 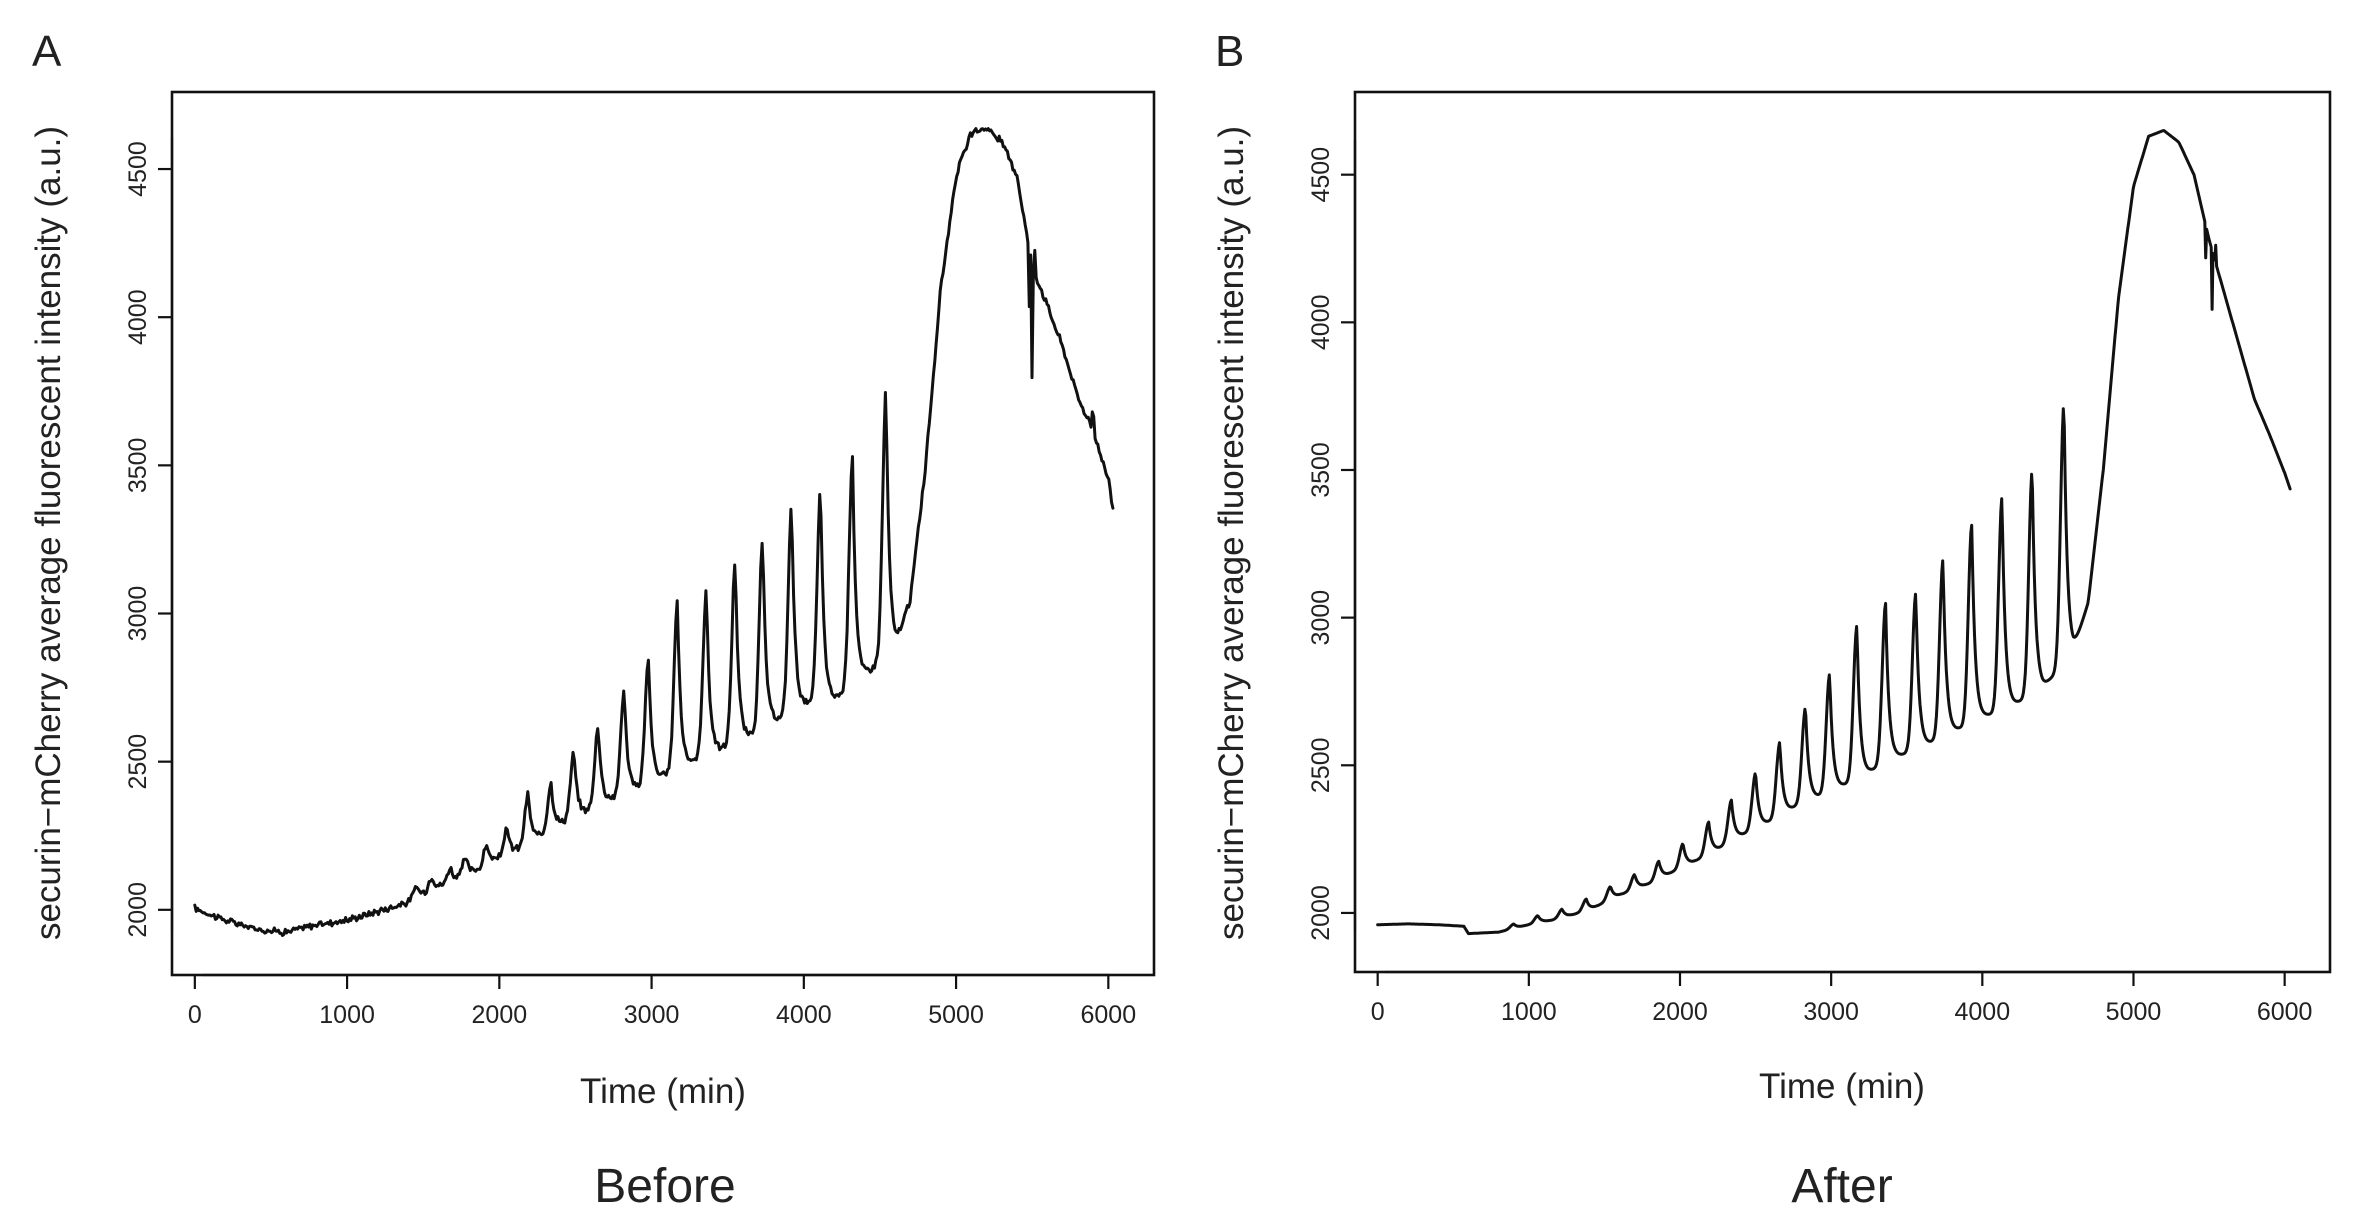 What do you see at coordinates (47, 51) in the screenshot?
I see `panel-letter-a: A` at bounding box center [47, 51].